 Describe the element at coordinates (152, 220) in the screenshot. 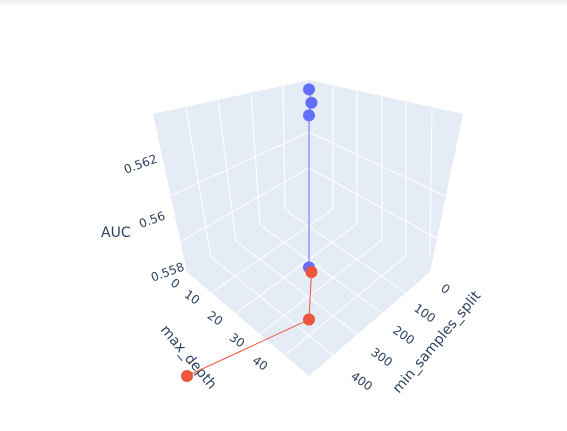

I see `z-tick-label: 0.56` at that location.